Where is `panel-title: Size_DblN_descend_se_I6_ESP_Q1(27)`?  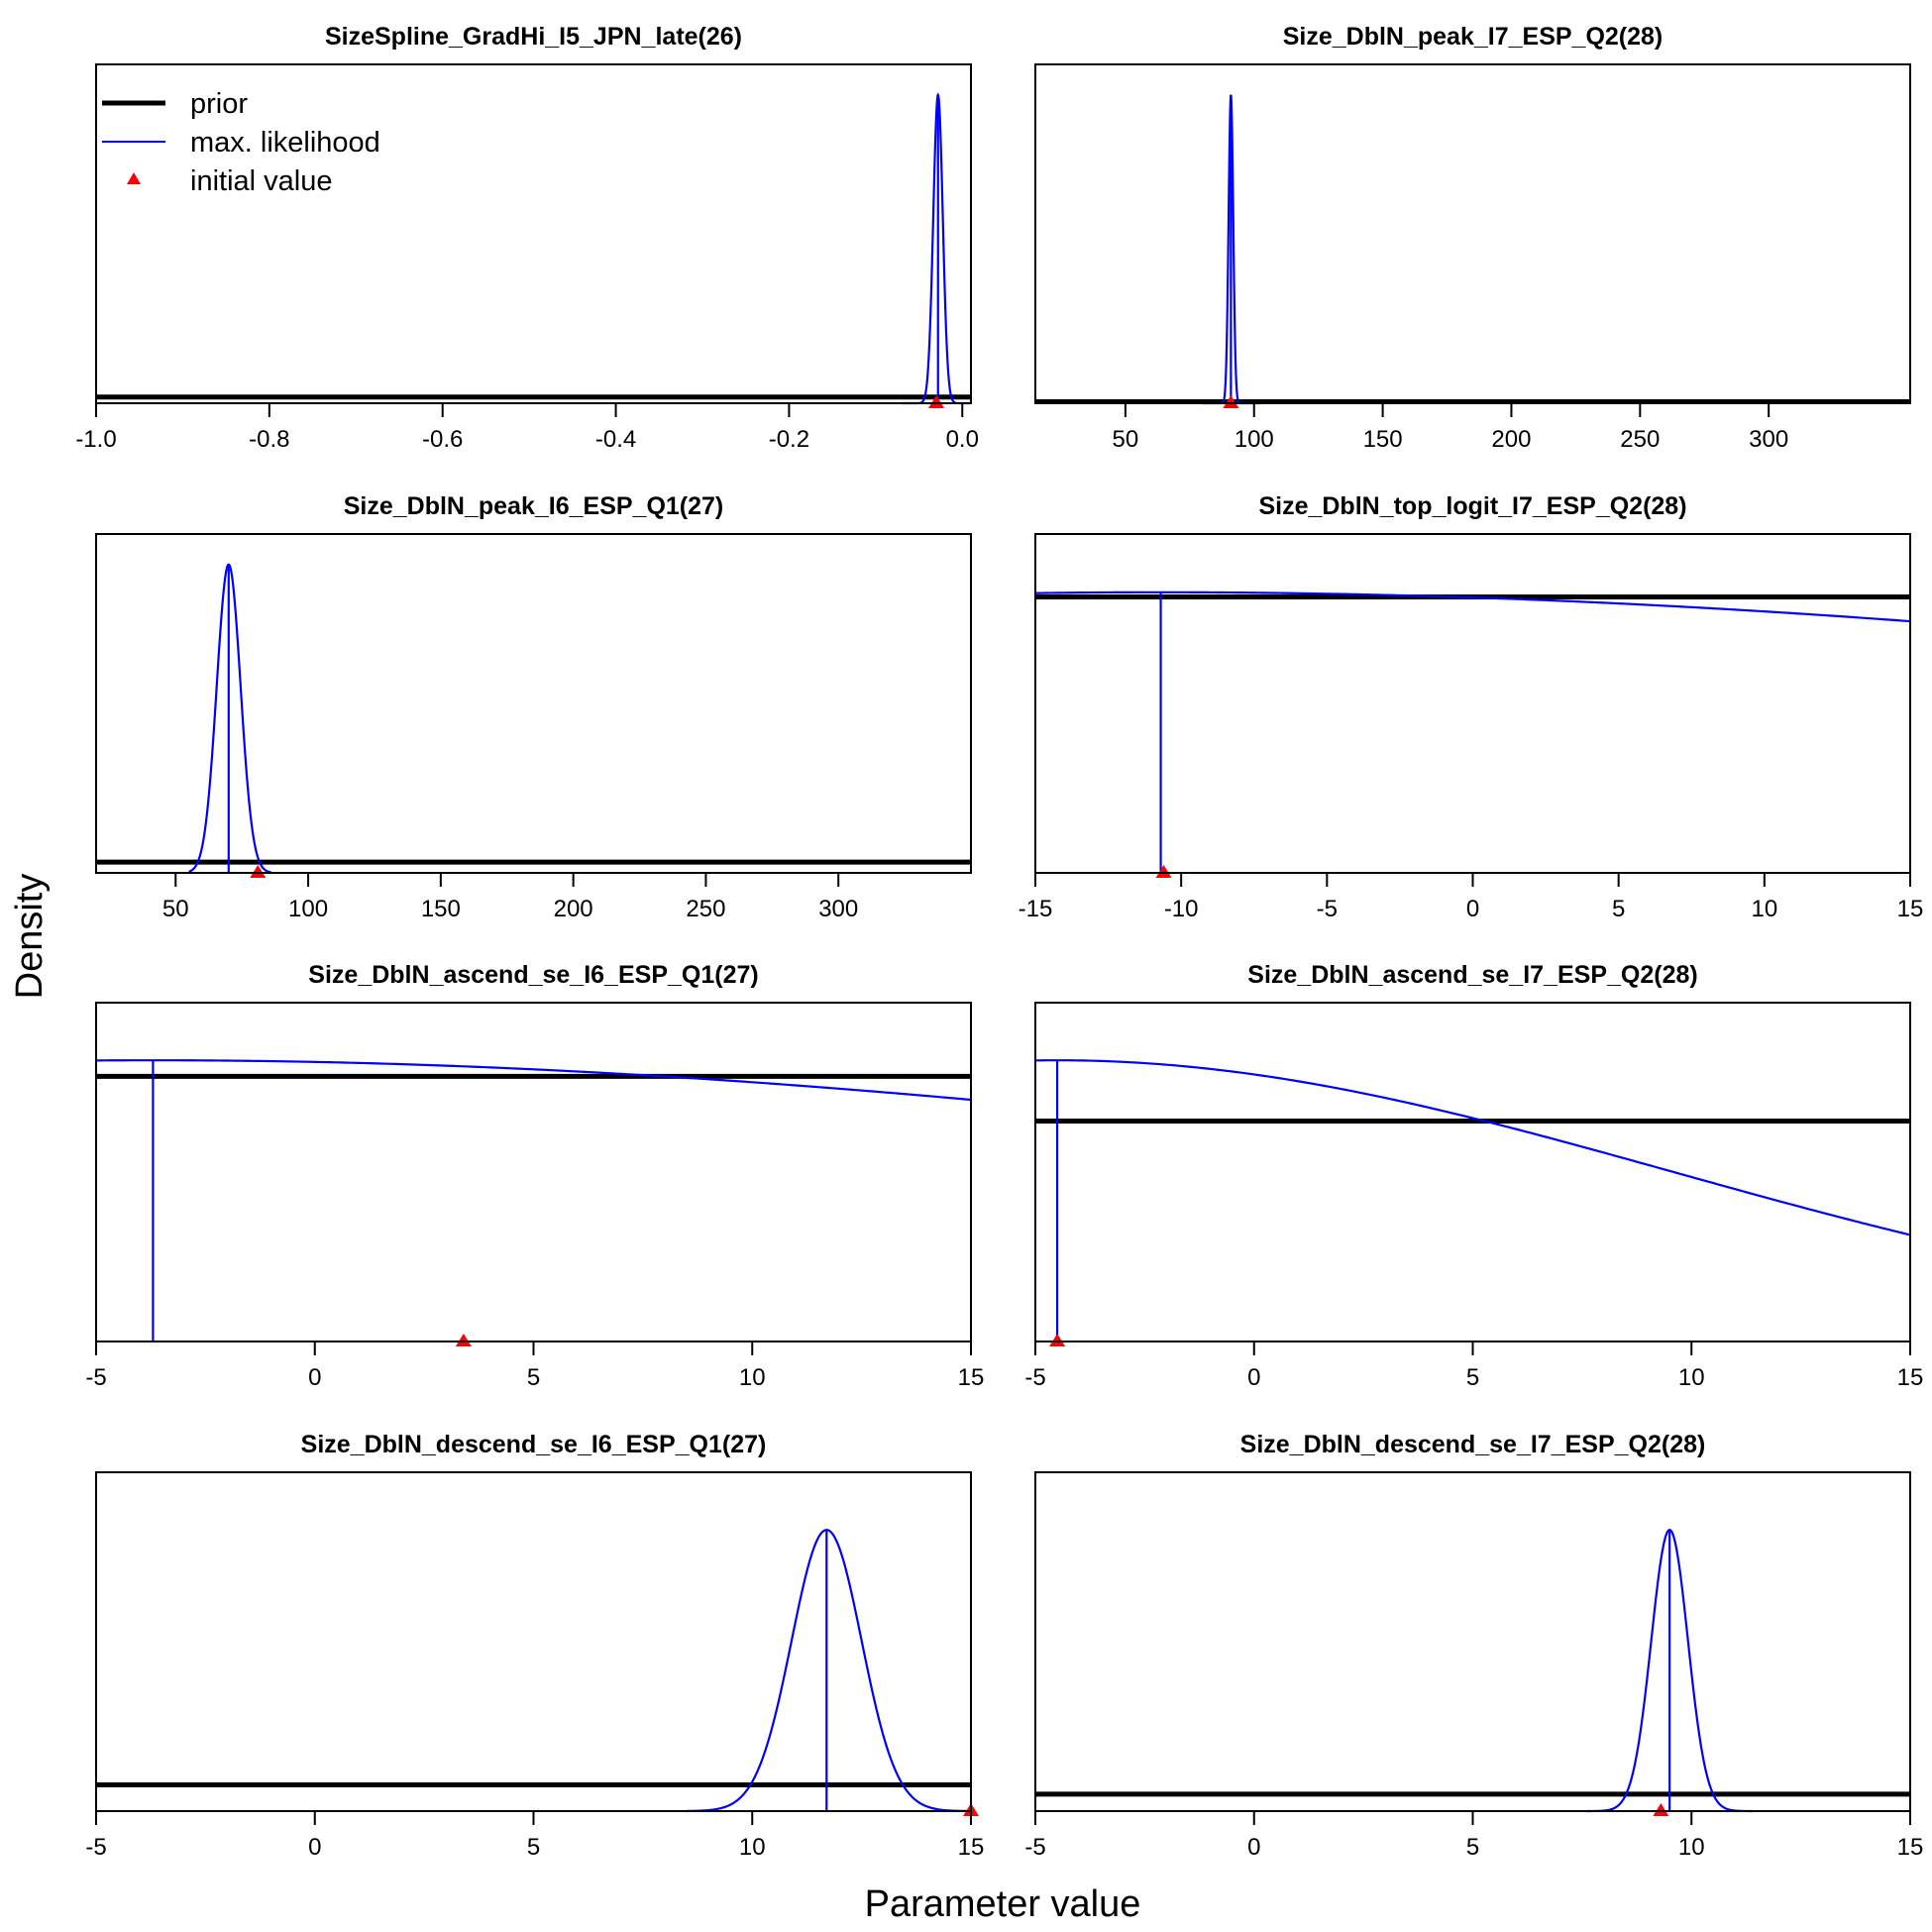 panel-title: Size_DblN_descend_se_I6_ESP_Q1(27) is located at coordinates (534, 1444).